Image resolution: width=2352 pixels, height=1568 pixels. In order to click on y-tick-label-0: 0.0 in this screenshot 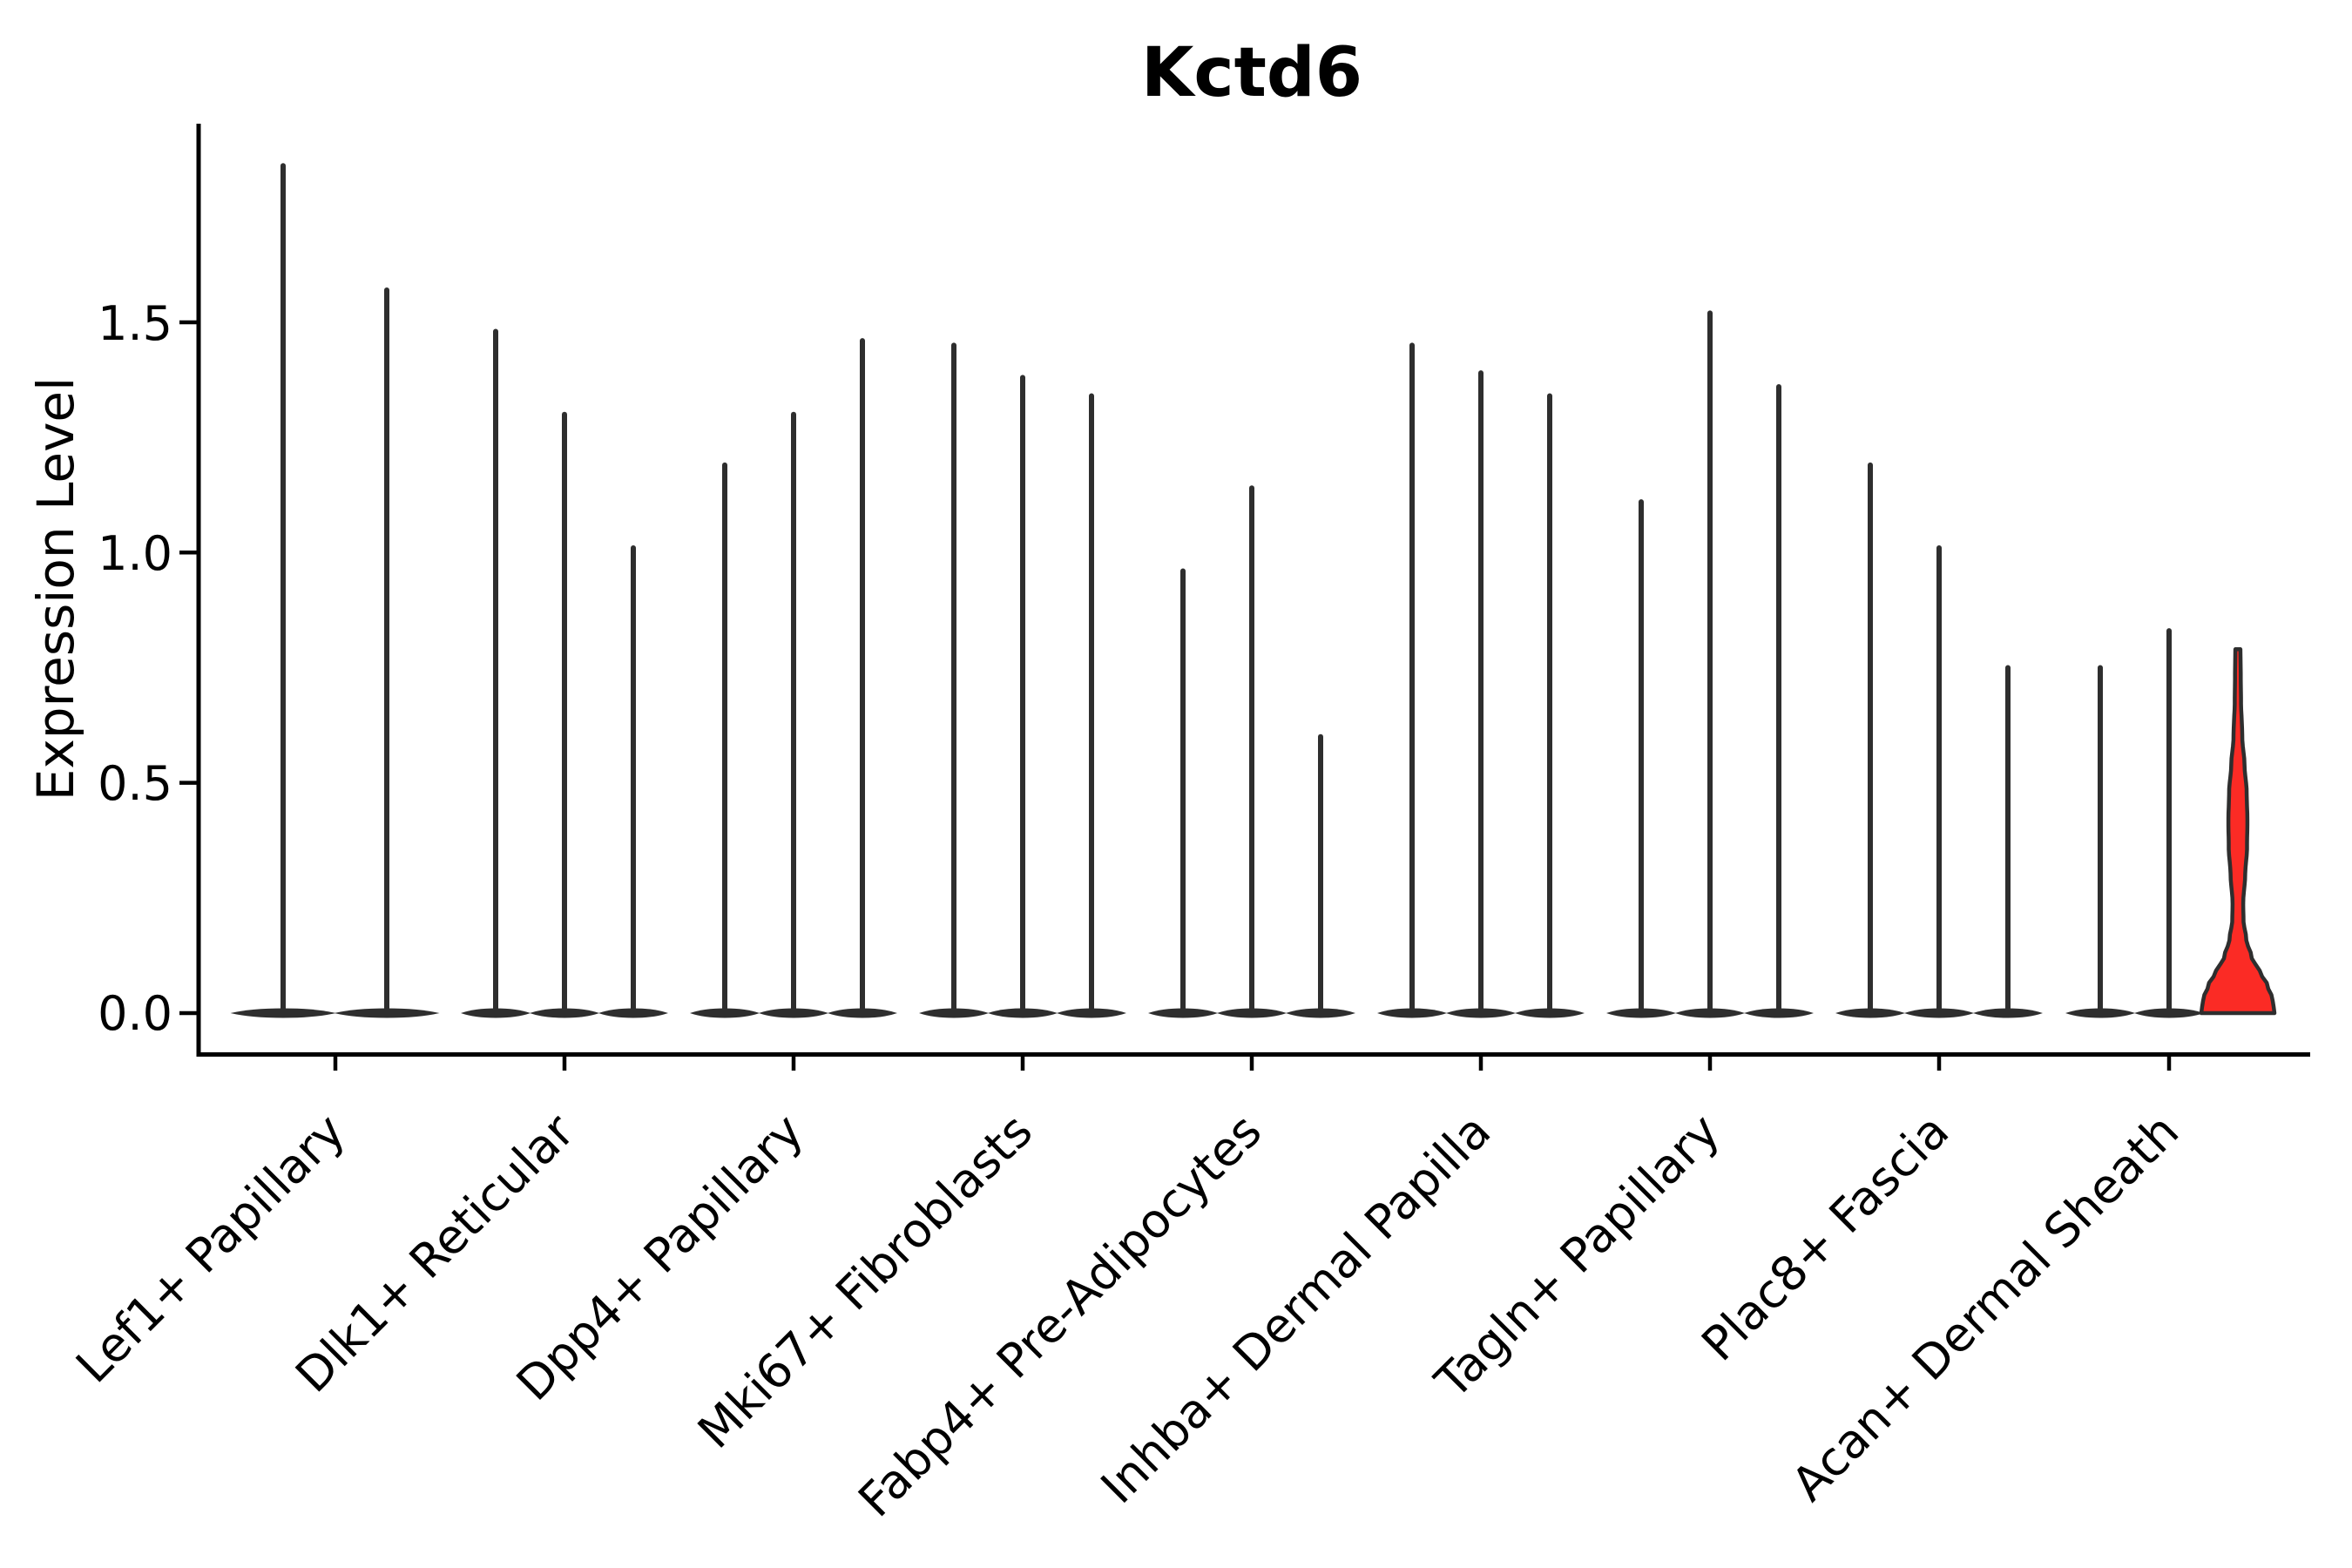, I will do `click(135, 1014)`.